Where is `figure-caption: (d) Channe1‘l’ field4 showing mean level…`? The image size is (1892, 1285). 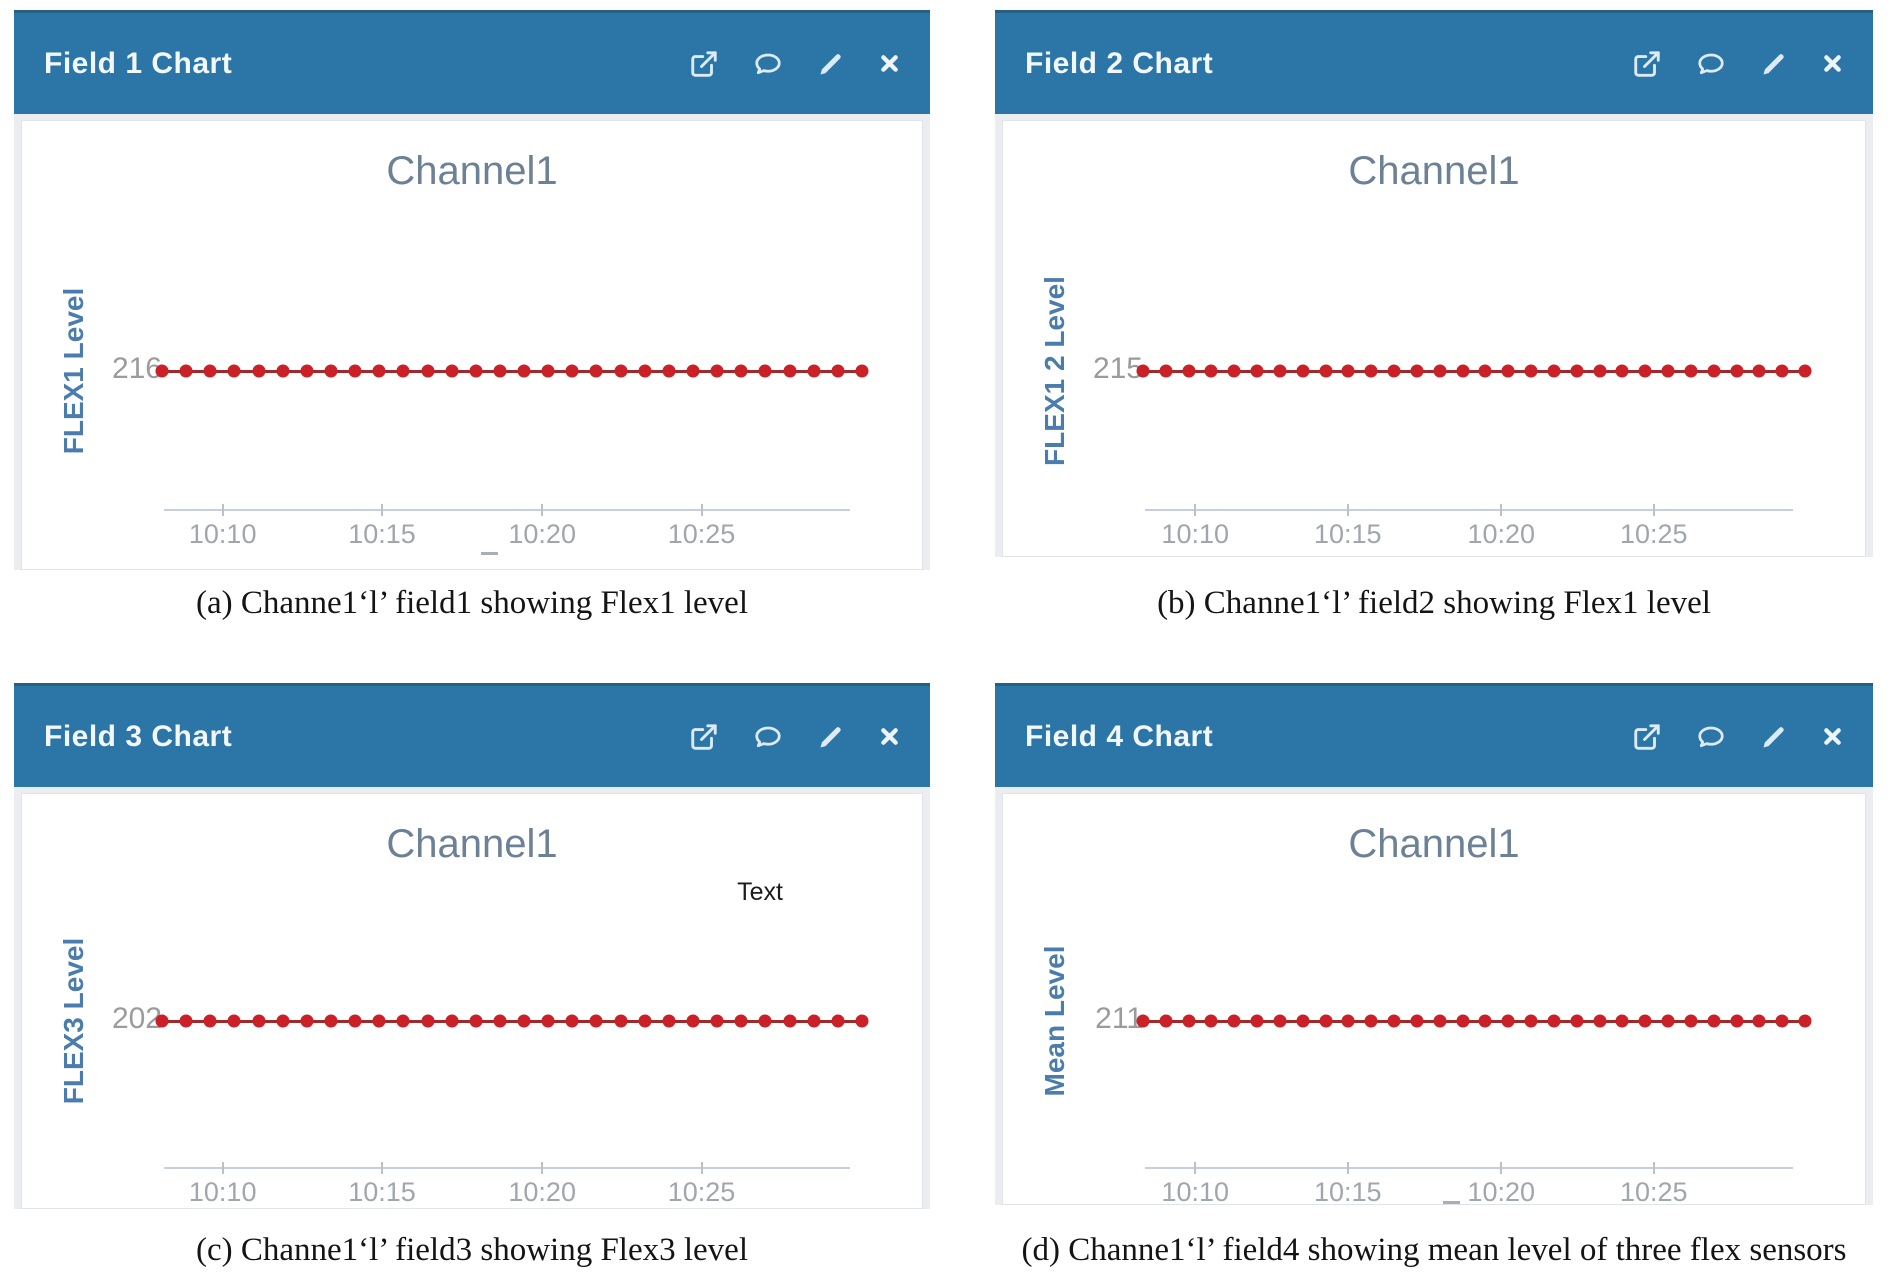 figure-caption: (d) Channe1‘l’ field4 showing mean level… is located at coordinates (1434, 1250).